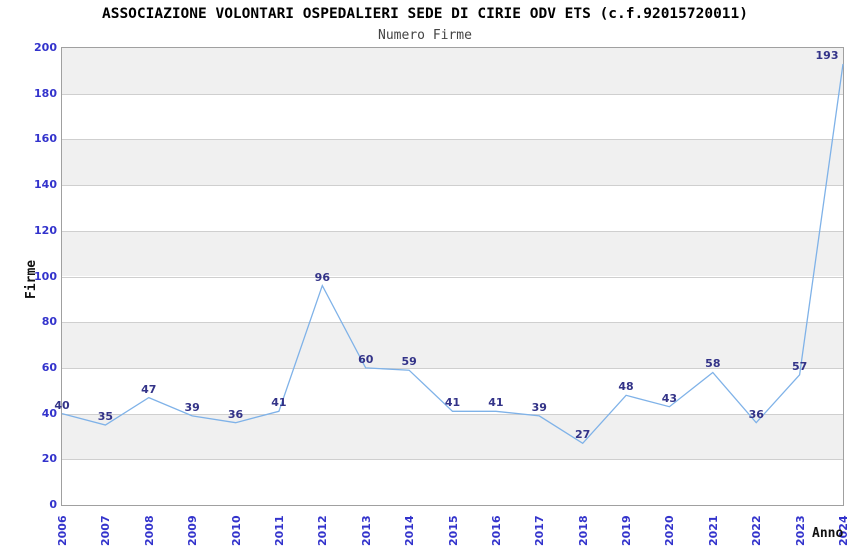 The image size is (850, 550). What do you see at coordinates (713, 364) in the screenshot?
I see `data-point-label: 58` at bounding box center [713, 364].